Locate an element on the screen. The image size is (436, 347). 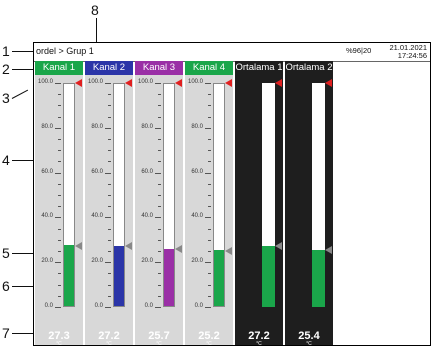
scale-label: 0.0 is located at coordinates (198, 306).